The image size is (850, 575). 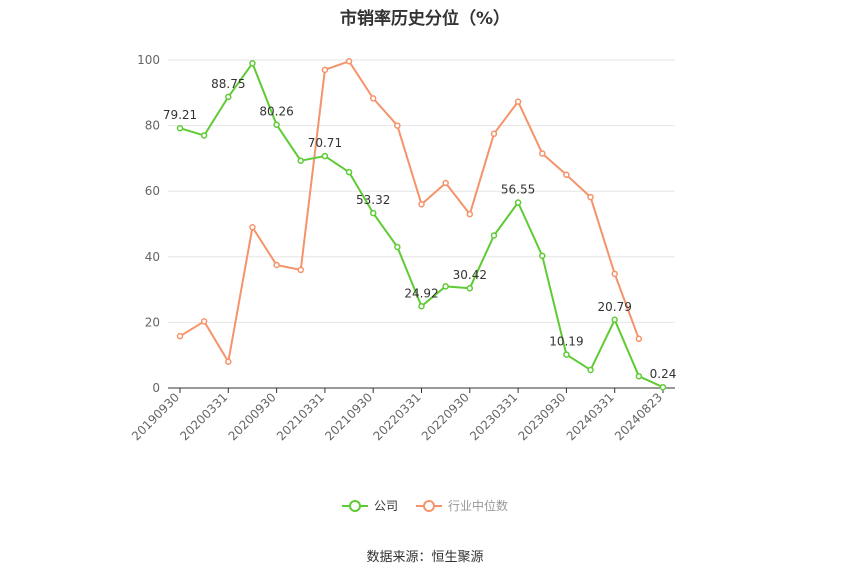 What do you see at coordinates (152, 191) in the screenshot?
I see `y-tick-label-60: 60` at bounding box center [152, 191].